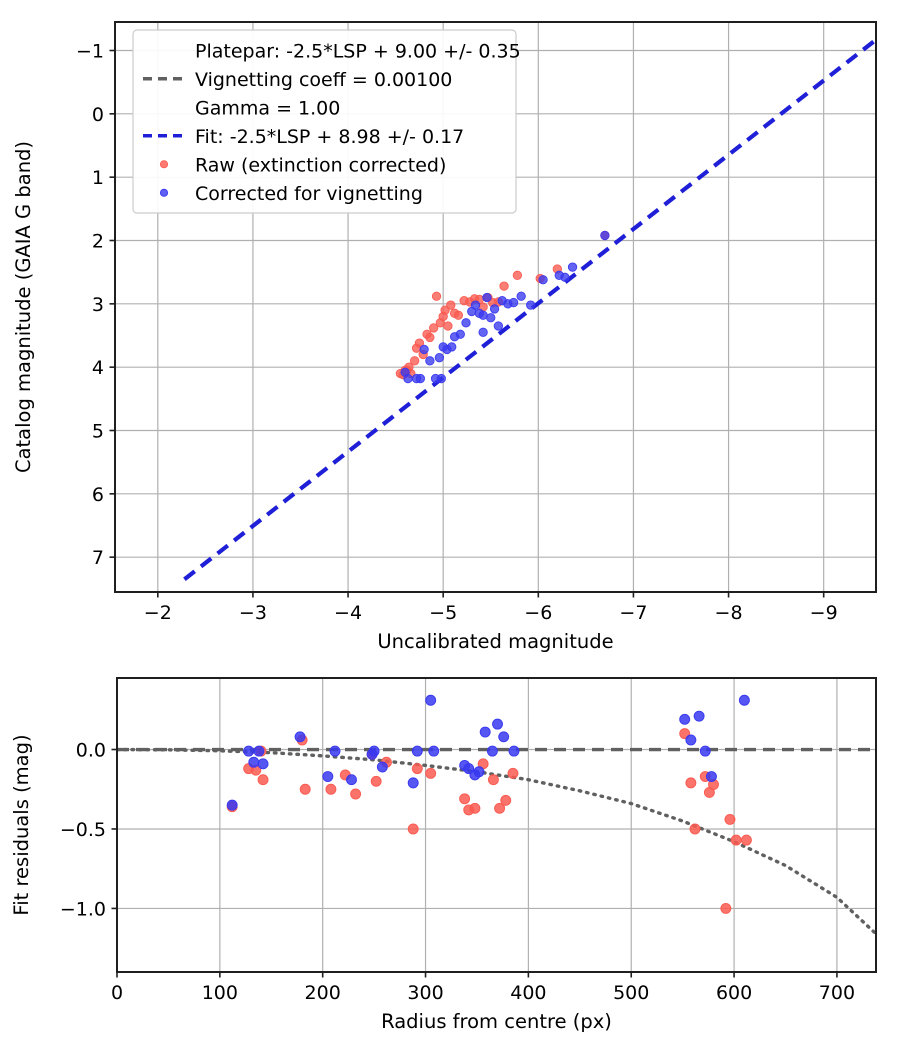 The height and width of the screenshot is (1050, 900). What do you see at coordinates (323, 993) in the screenshot?
I see `x-tick-label: 200` at bounding box center [323, 993].